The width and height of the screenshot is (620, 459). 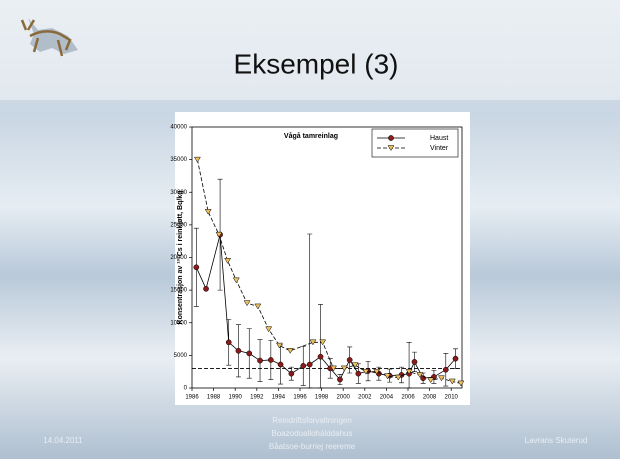 What do you see at coordinates (322, 398) in the screenshot?
I see `x-tick-label: 1998` at bounding box center [322, 398].